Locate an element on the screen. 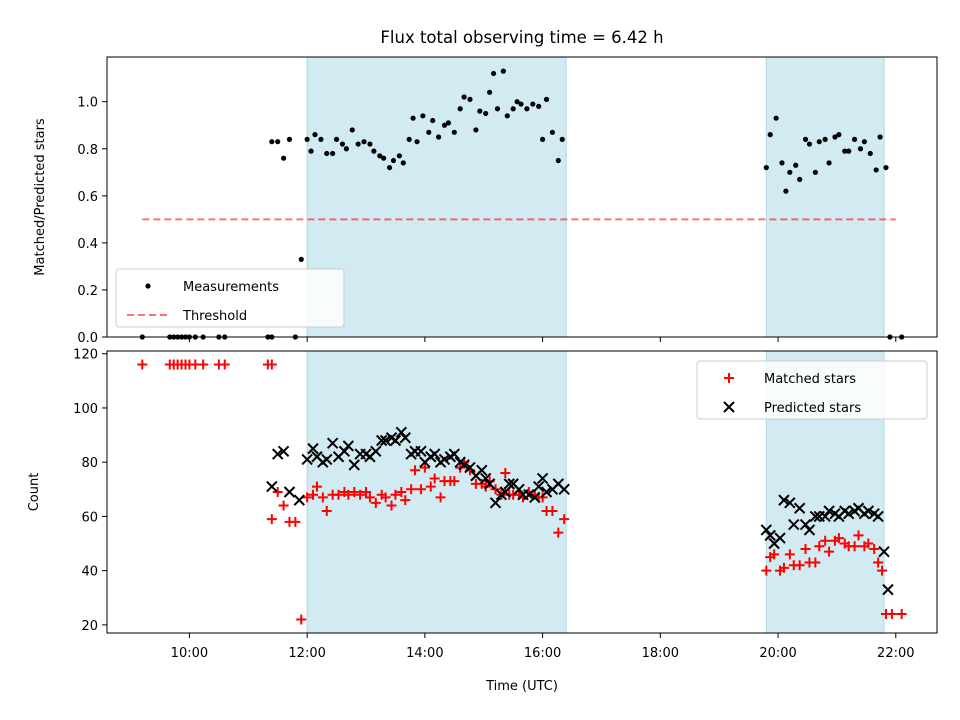 Image resolution: width=960 pixels, height=720 pixels. y-axis-label-bottom: Count is located at coordinates (34, 492).